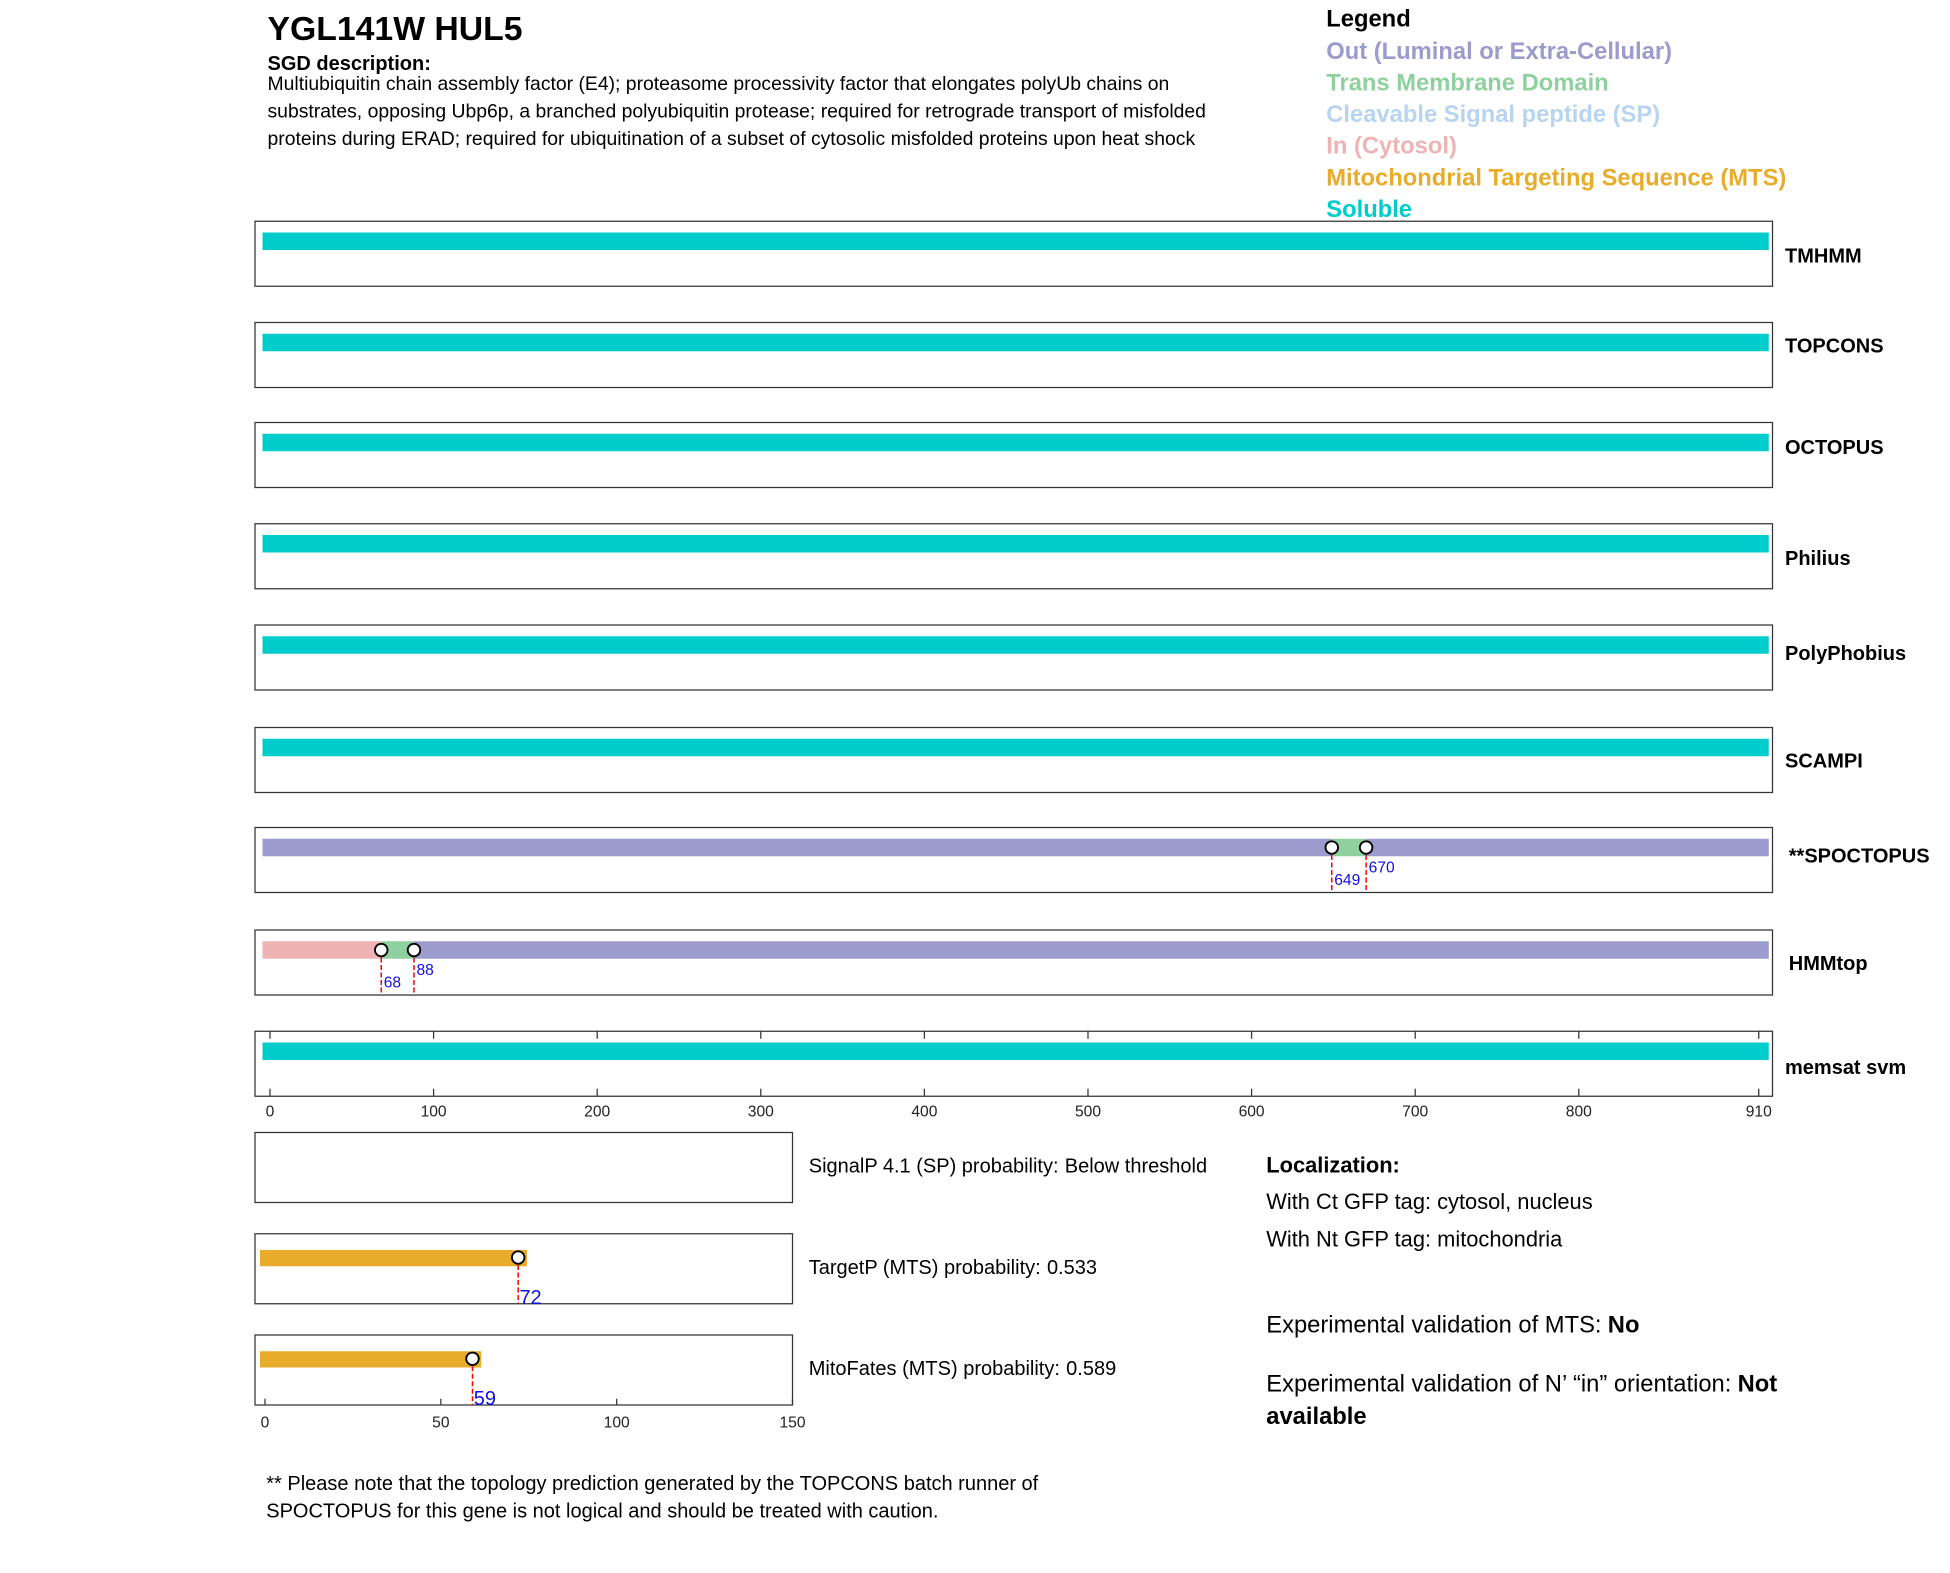 Image resolution: width=1950 pixels, height=1573 pixels. Describe the element at coordinates (1414, 1238) in the screenshot. I see `localization-line: With Nt GFP tag: mitochondria` at that location.